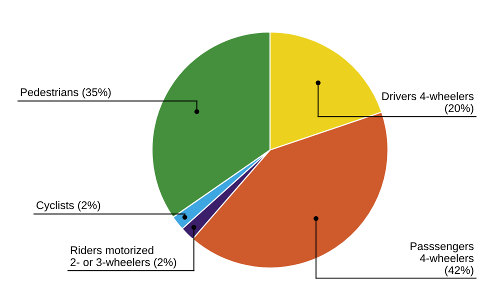 Image resolution: width=482 pixels, height=298 pixels. I want to click on data-label: (42%), so click(459, 271).